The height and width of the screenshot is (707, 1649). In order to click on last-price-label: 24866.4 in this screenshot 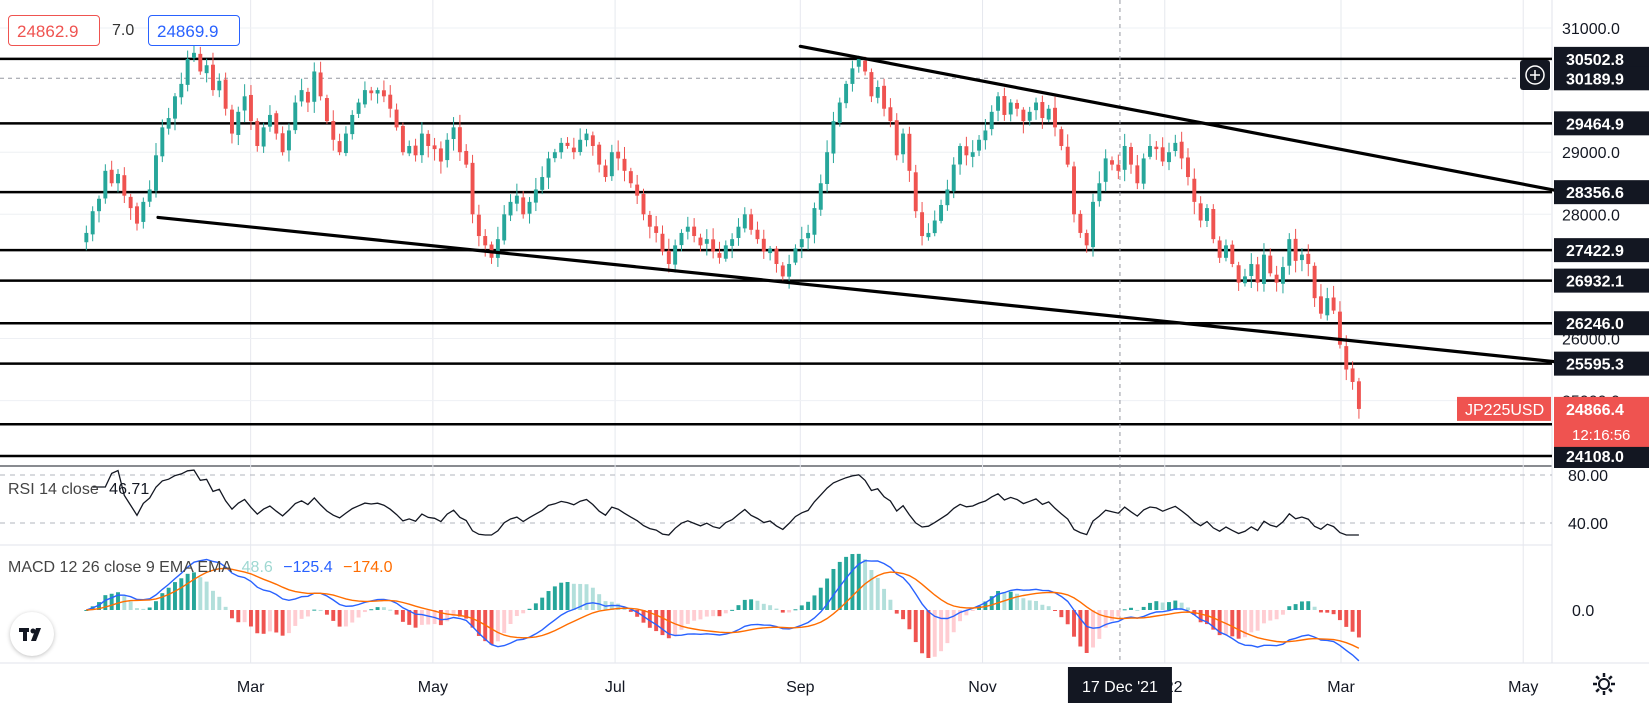, I will do `click(1595, 410)`.